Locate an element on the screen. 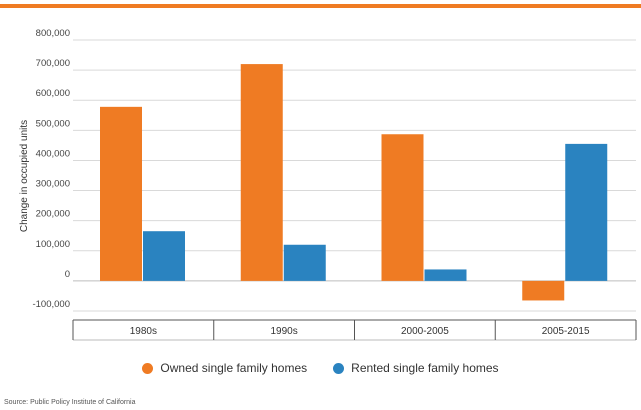 This screenshot has height=410, width=641. bar-rented-1980s is located at coordinates (164, 256).